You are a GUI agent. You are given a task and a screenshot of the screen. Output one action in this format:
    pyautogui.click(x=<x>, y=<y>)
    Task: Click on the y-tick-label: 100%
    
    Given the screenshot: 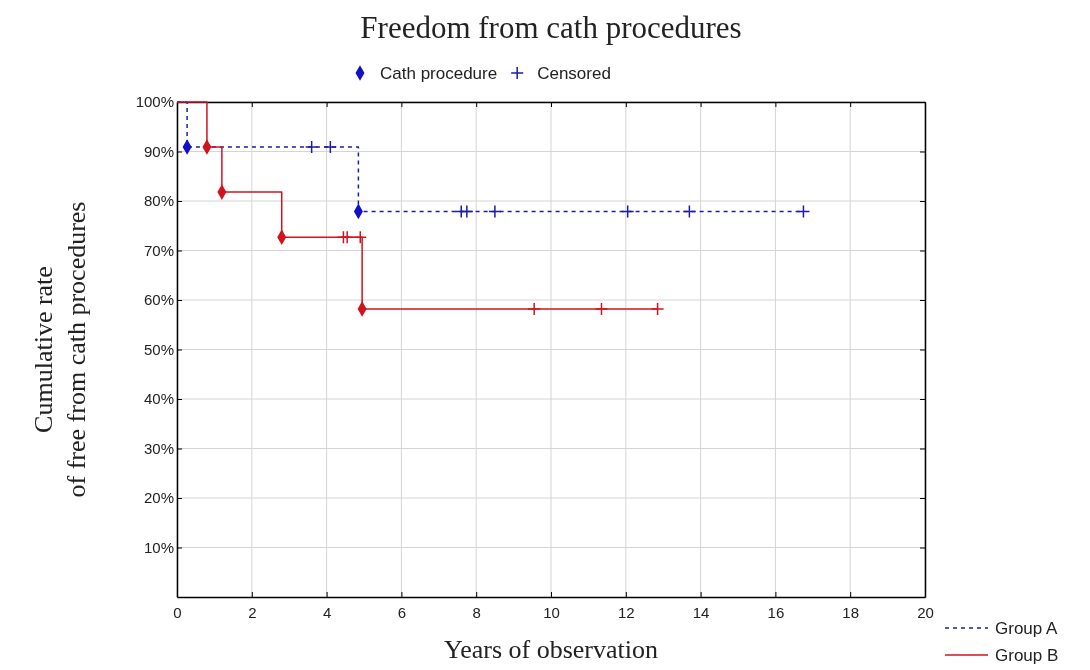 What is the action you would take?
    pyautogui.click(x=154, y=102)
    